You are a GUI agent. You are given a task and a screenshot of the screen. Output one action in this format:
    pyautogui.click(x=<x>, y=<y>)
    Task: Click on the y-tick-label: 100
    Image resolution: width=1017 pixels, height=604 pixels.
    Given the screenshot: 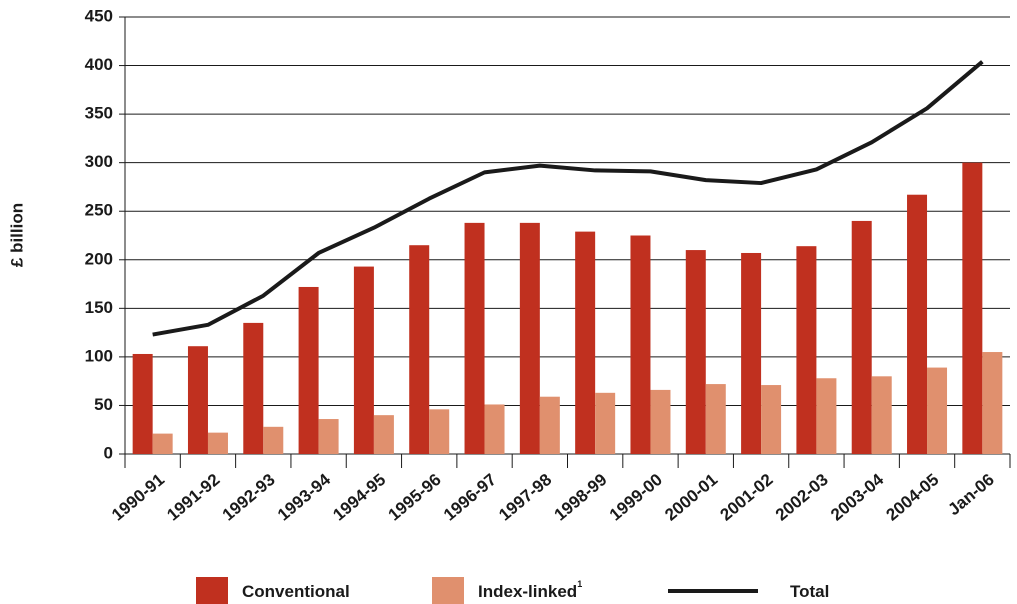 What is the action you would take?
    pyautogui.click(x=99, y=355)
    